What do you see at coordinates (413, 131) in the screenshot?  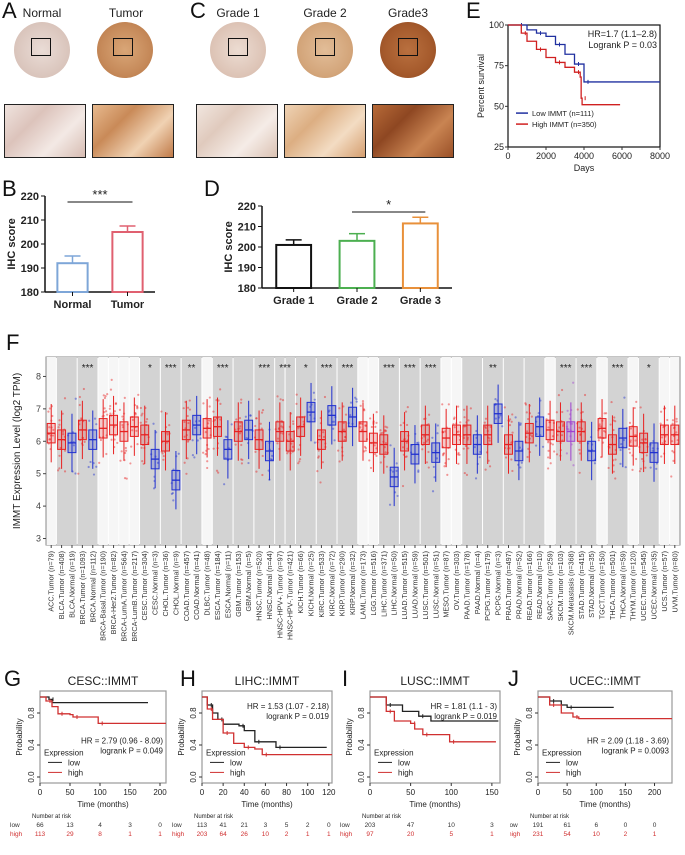 I see `zoom-image-grade3` at bounding box center [413, 131].